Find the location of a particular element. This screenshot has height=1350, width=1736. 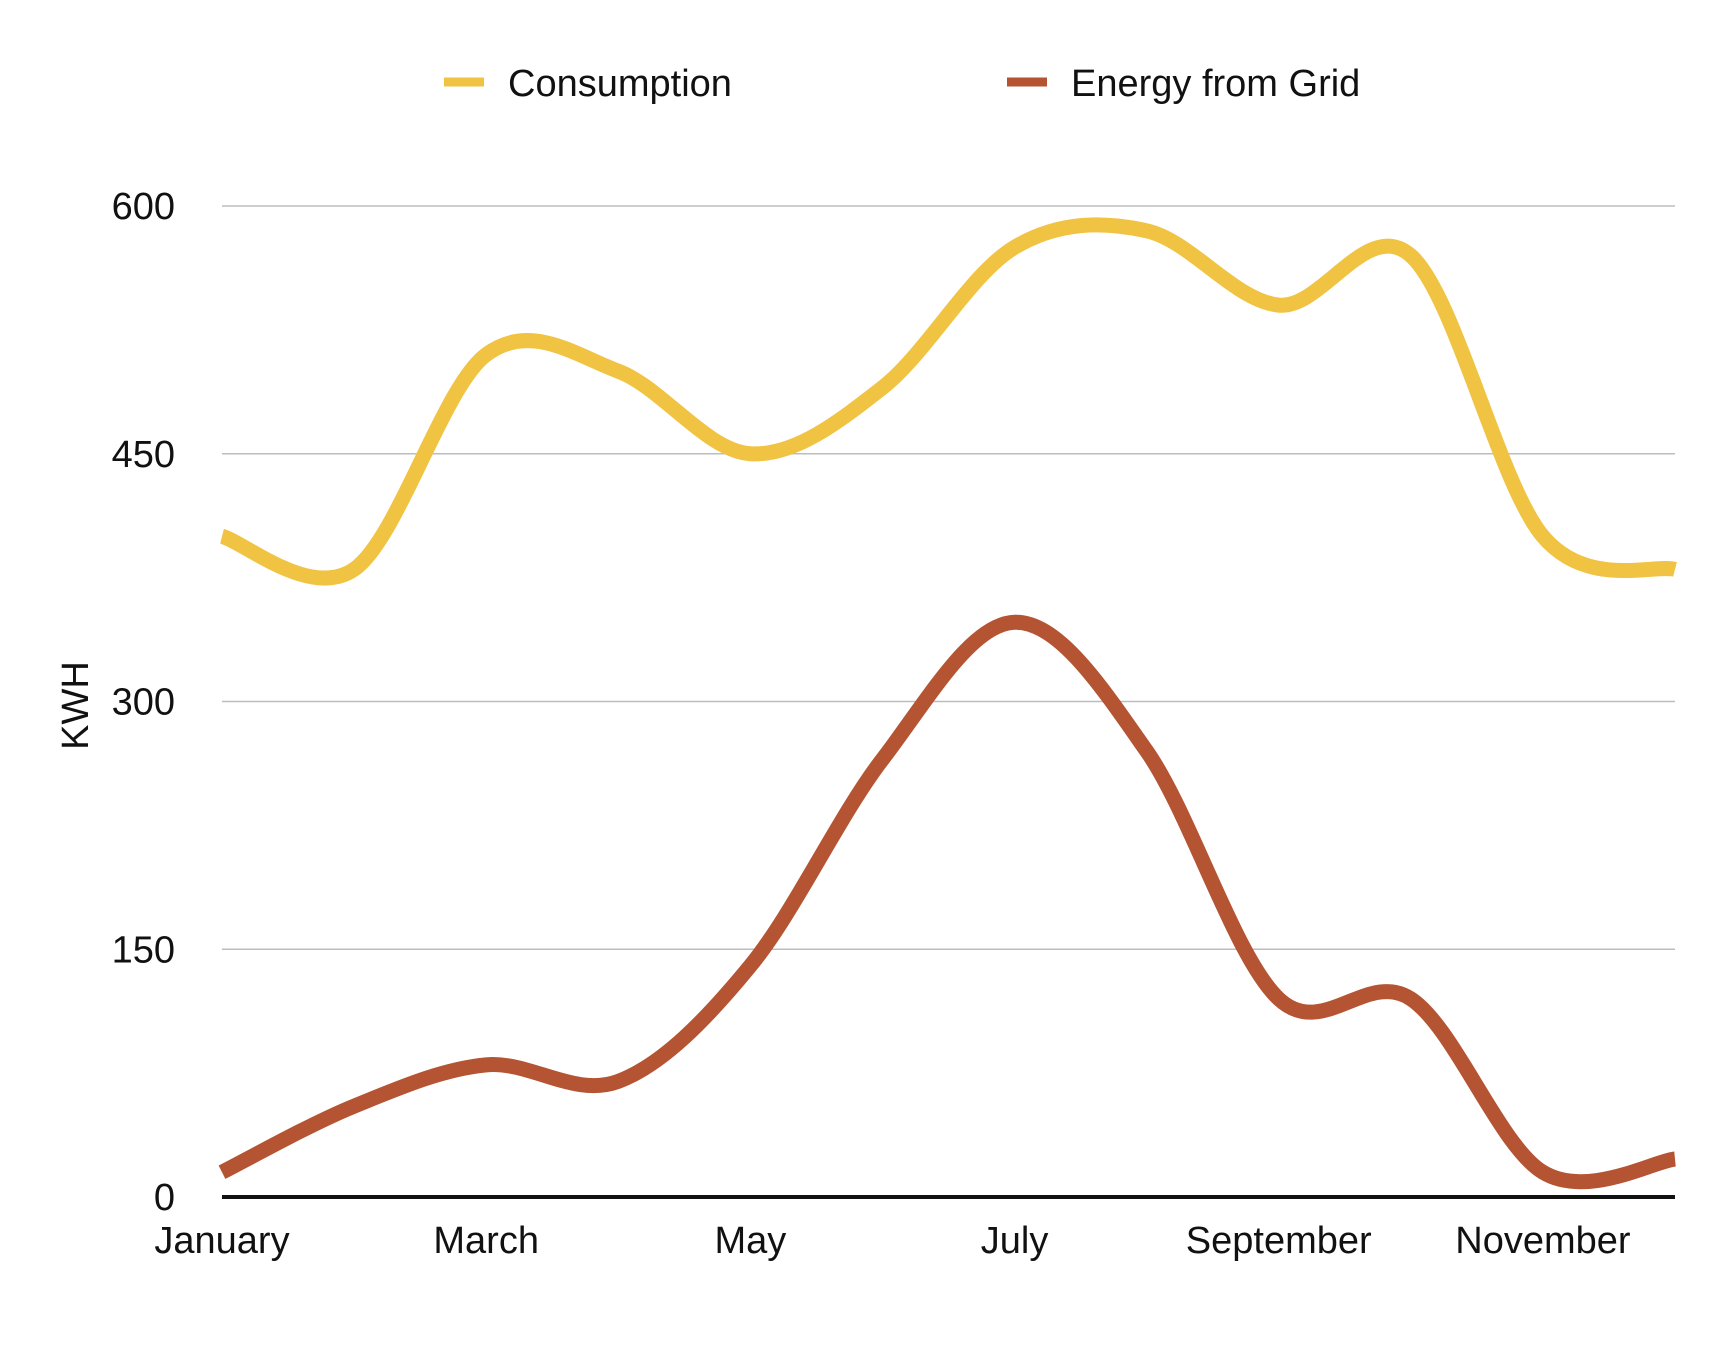

legend-item: Energy from Grid is located at coordinates (1183, 84).